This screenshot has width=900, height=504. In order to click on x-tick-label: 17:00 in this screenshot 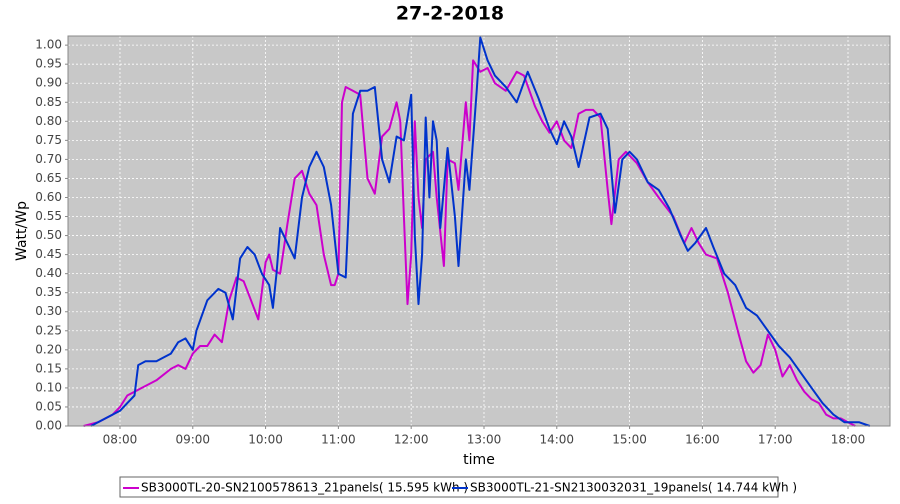, I will do `click(775, 440)`.